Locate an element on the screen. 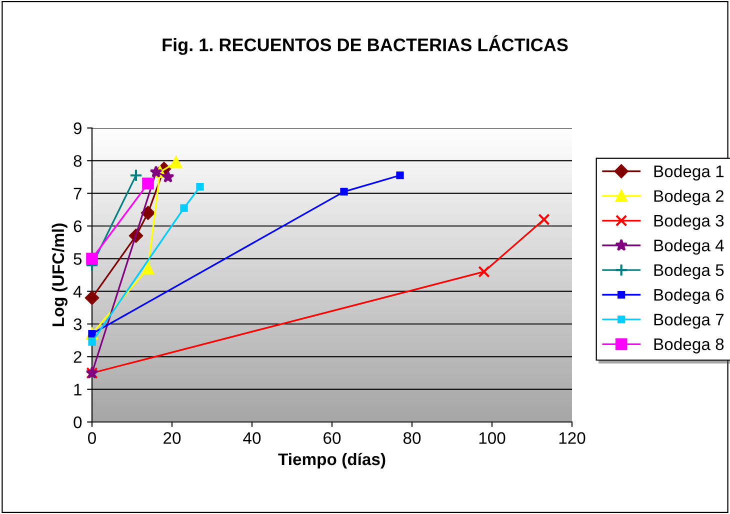  y-tick-label: 3 is located at coordinates (78, 324).